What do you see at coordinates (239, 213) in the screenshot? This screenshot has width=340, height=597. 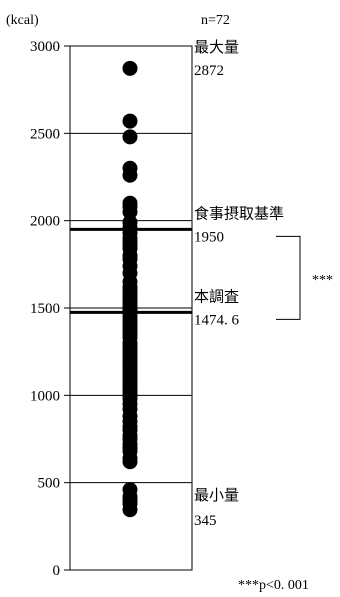 I see `annotation-label-standard: 食事摂取基準` at bounding box center [239, 213].